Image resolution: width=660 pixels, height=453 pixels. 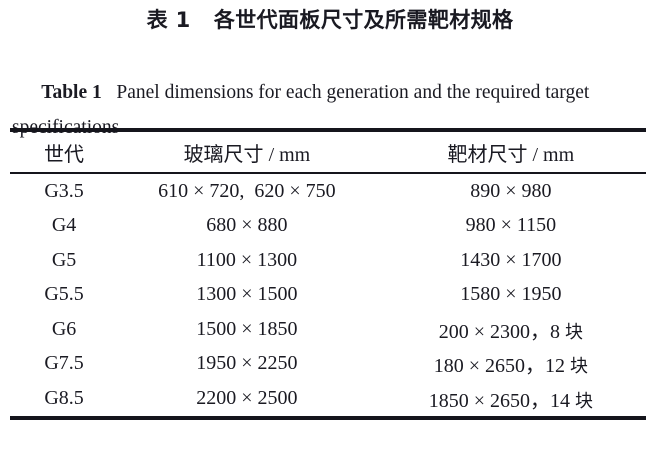 I want to click on column-header-generation-label: 世代, so click(x=64, y=153).